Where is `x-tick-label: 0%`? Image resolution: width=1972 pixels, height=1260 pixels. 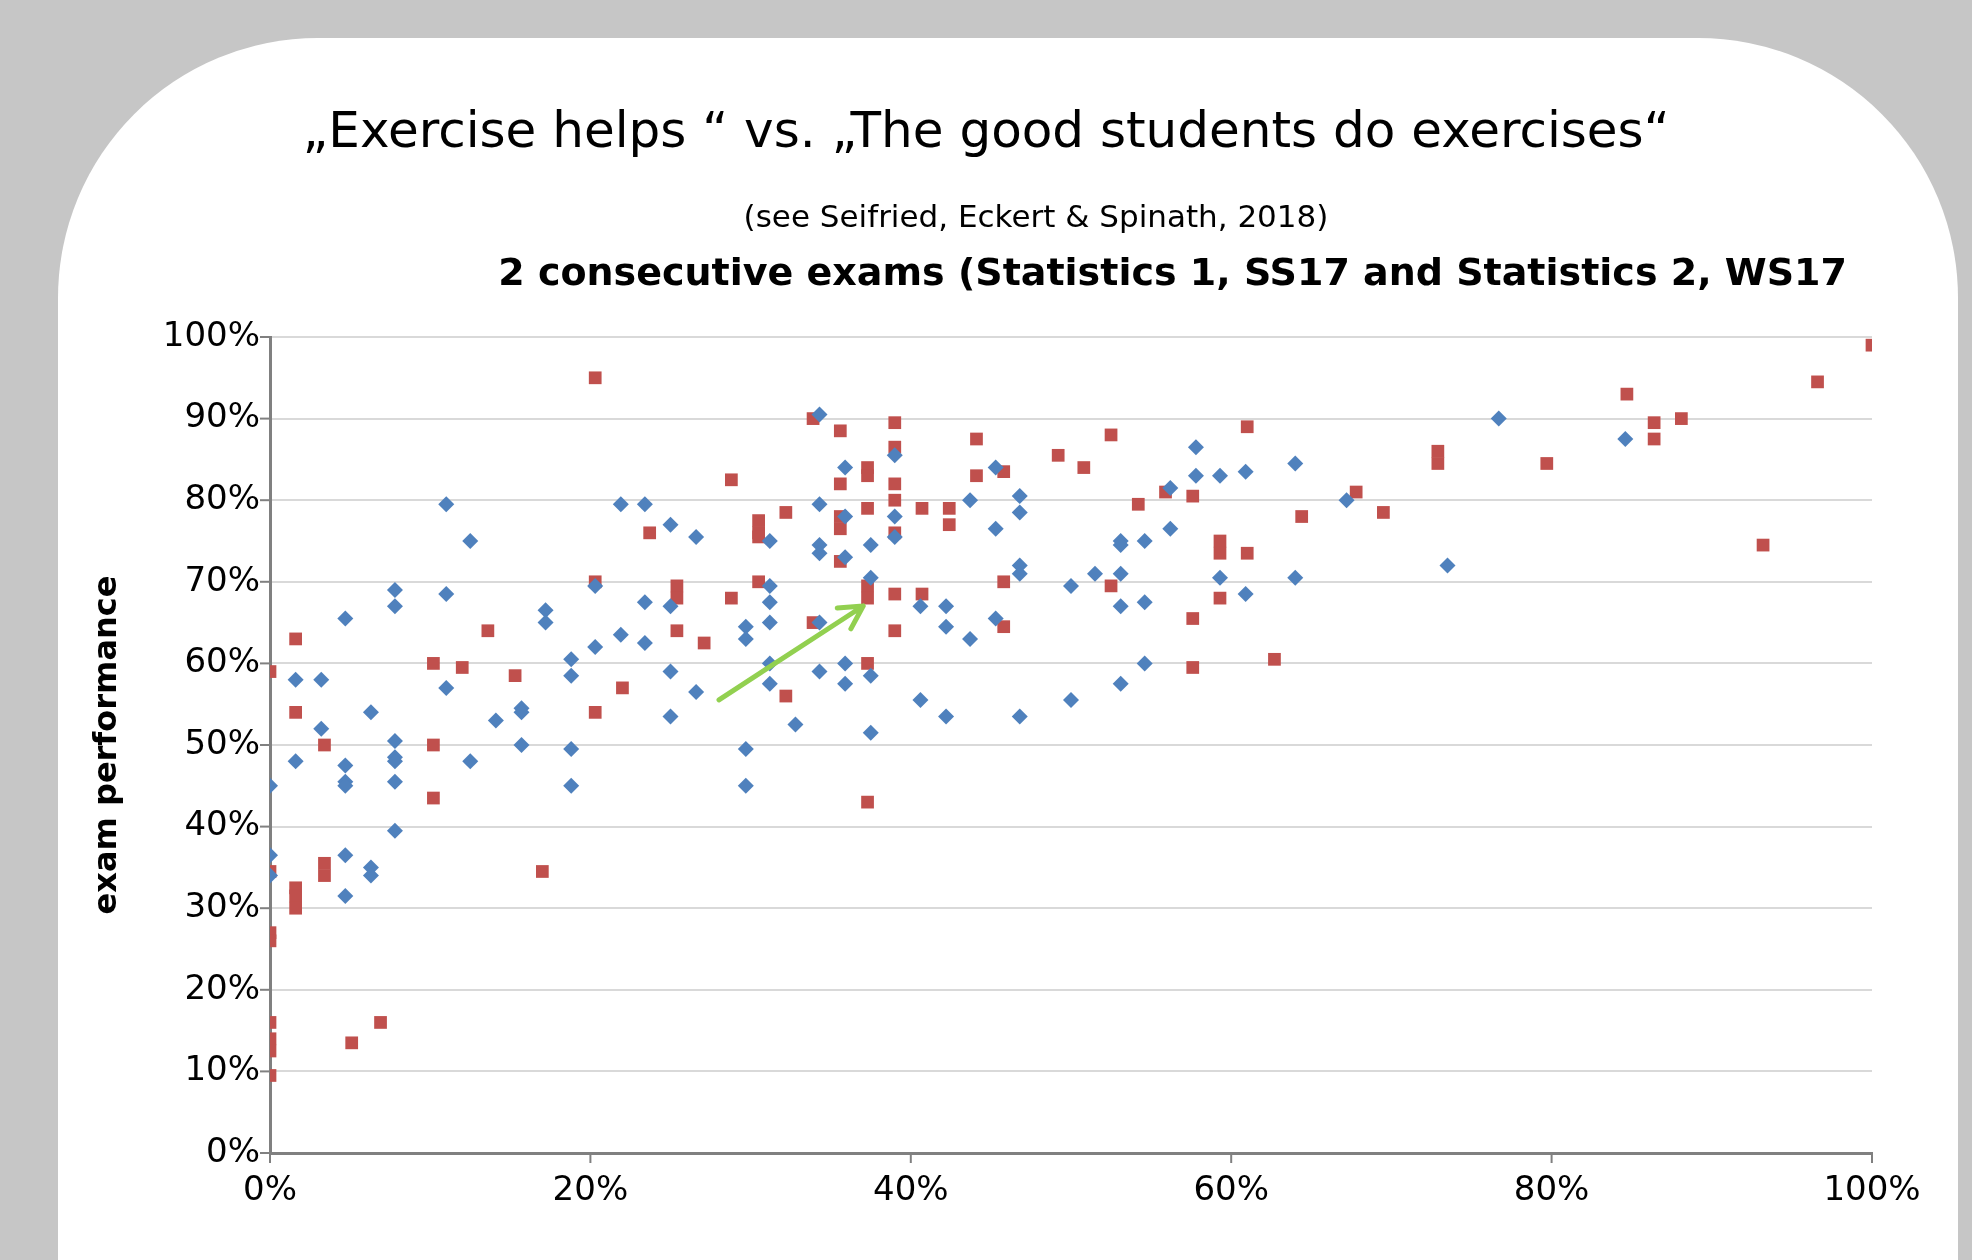
x-tick-label: 0% is located at coordinates (270, 1188).